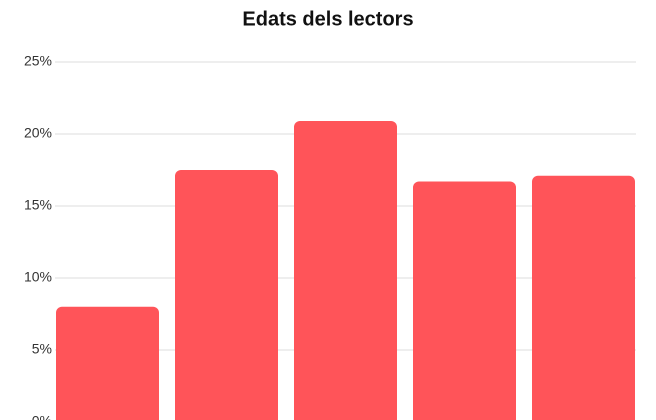 The width and height of the screenshot is (656, 420). Describe the element at coordinates (42, 349) in the screenshot. I see `y-tick-label: 5%` at that location.